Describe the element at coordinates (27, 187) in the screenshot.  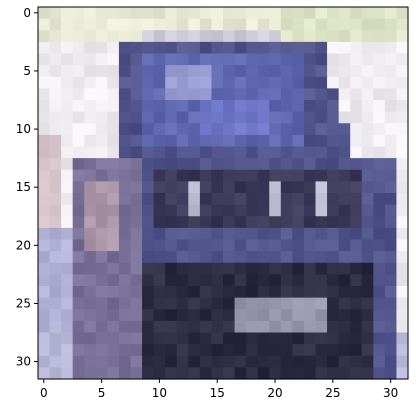
I see `y-axis: 0 5 10 15 20 25 30` at that location.